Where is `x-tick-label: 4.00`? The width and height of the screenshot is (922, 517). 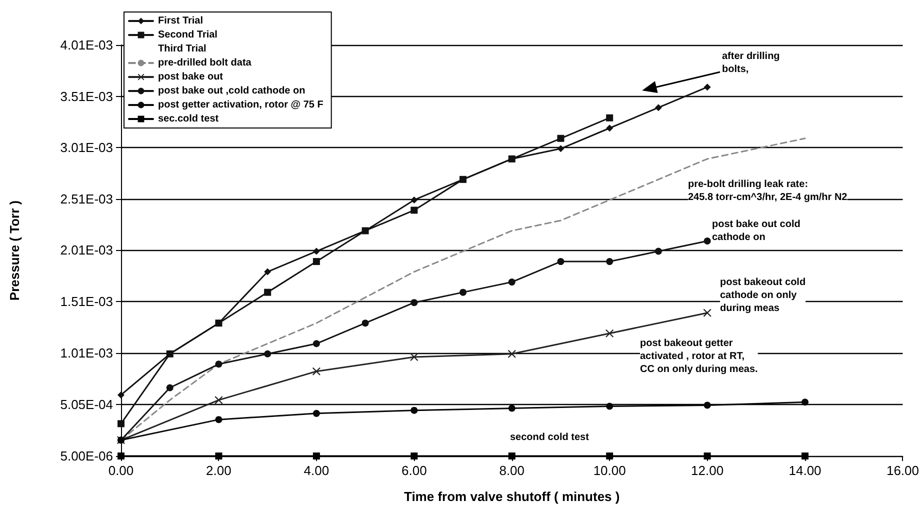
x-tick-label: 4.00 is located at coordinates (317, 470).